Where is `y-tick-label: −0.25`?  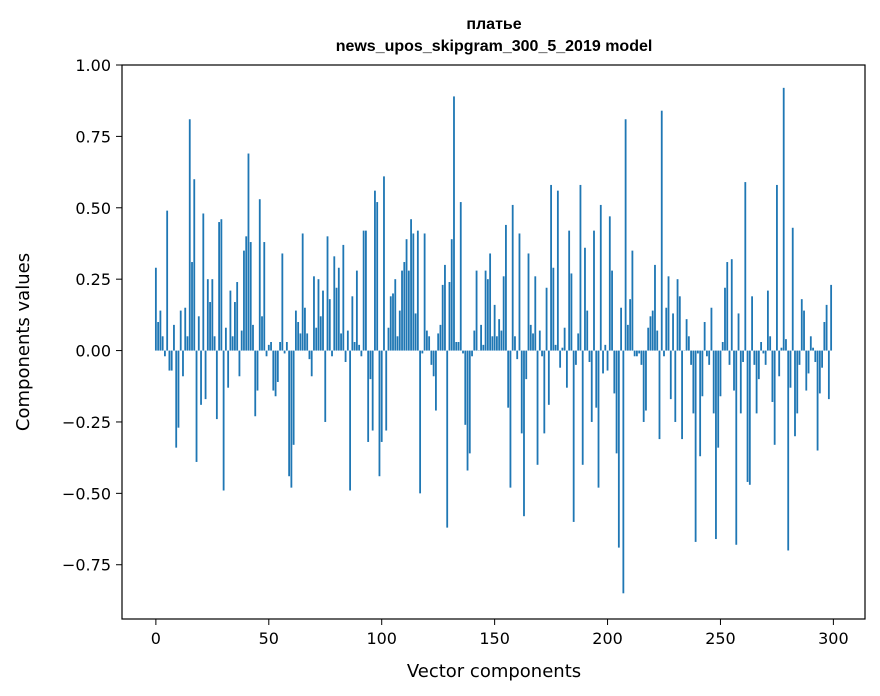
y-tick-label: −0.25 is located at coordinates (86, 422).